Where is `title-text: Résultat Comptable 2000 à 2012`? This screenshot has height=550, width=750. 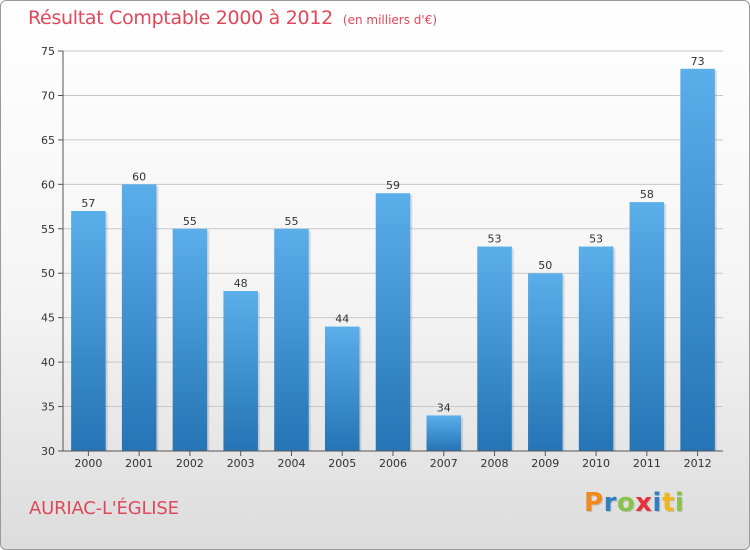 title-text: Résultat Comptable 2000 à 2012 is located at coordinates (180, 18).